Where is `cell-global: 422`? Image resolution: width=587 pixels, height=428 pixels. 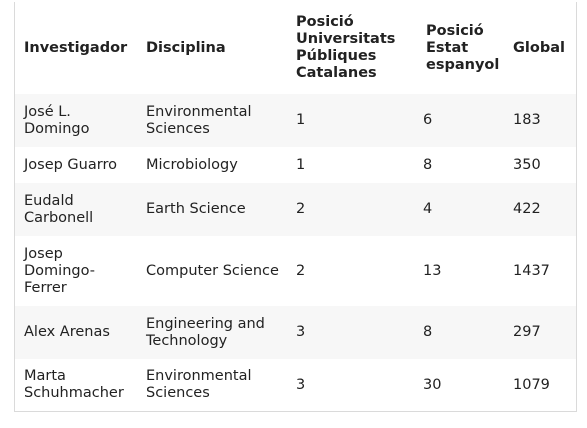 cell-global: 422 is located at coordinates (527, 209).